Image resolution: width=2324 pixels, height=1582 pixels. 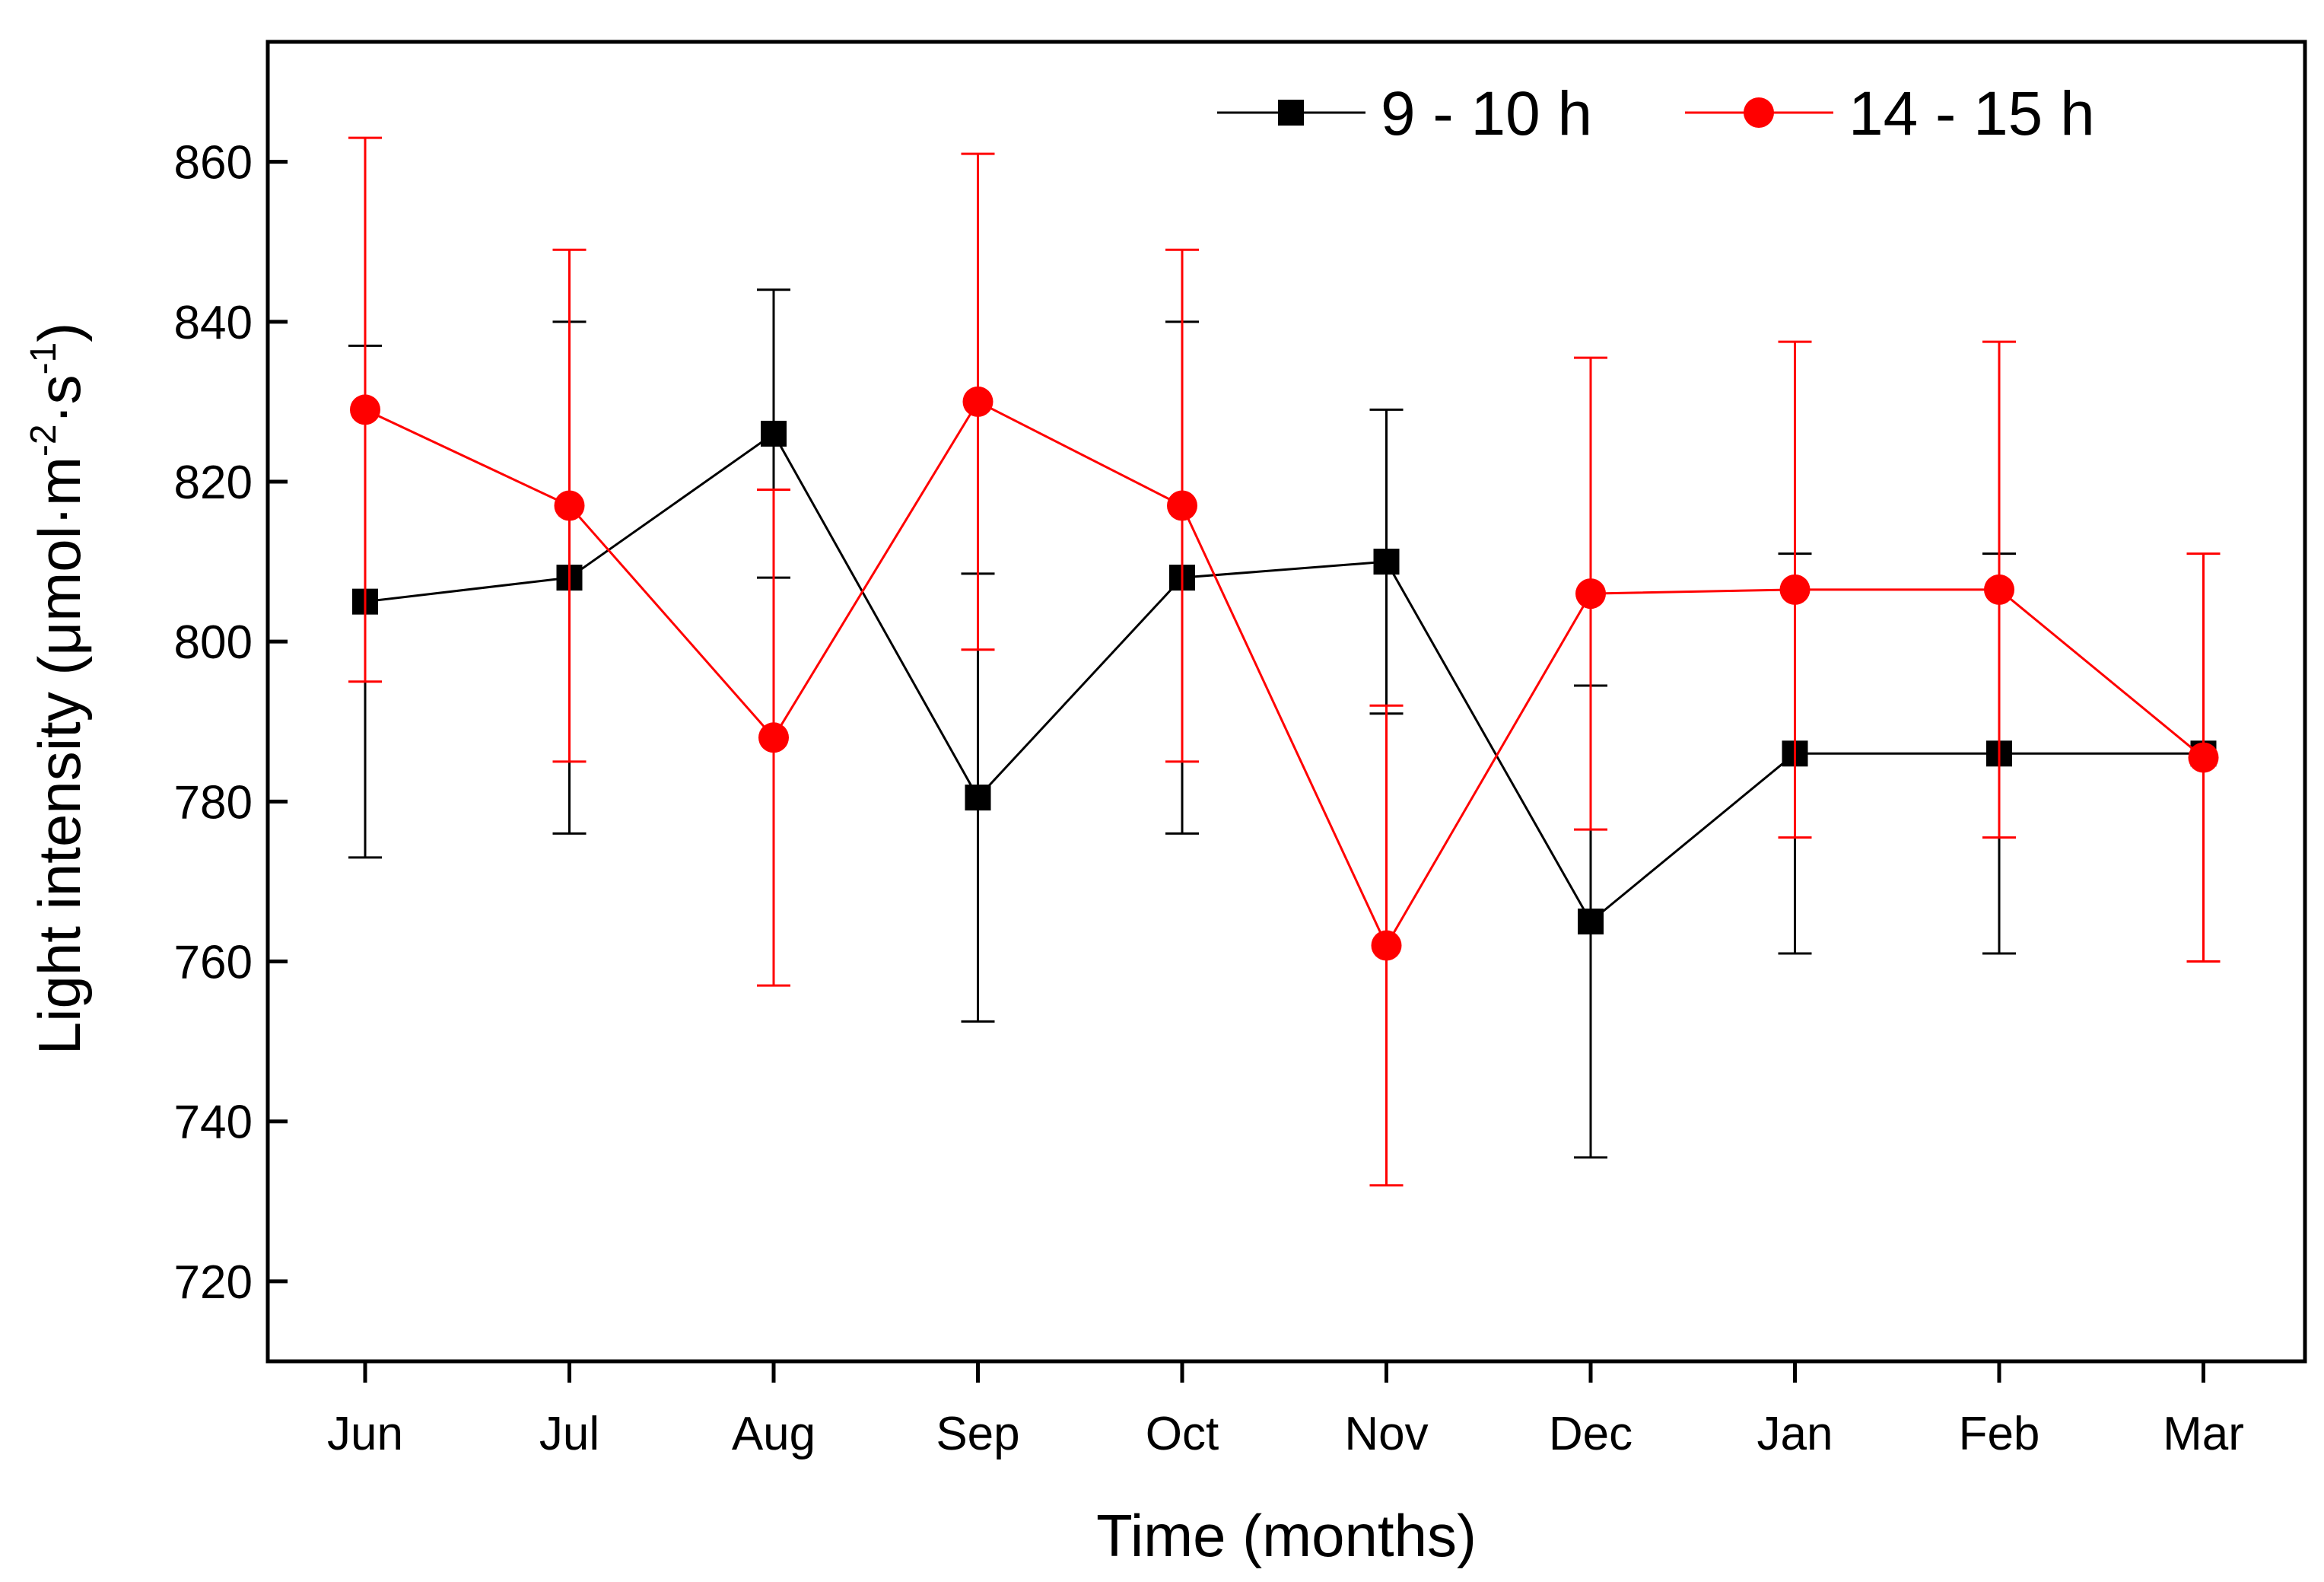 What do you see at coordinates (214, 323) in the screenshot?
I see `y-tick-label: 840` at bounding box center [214, 323].